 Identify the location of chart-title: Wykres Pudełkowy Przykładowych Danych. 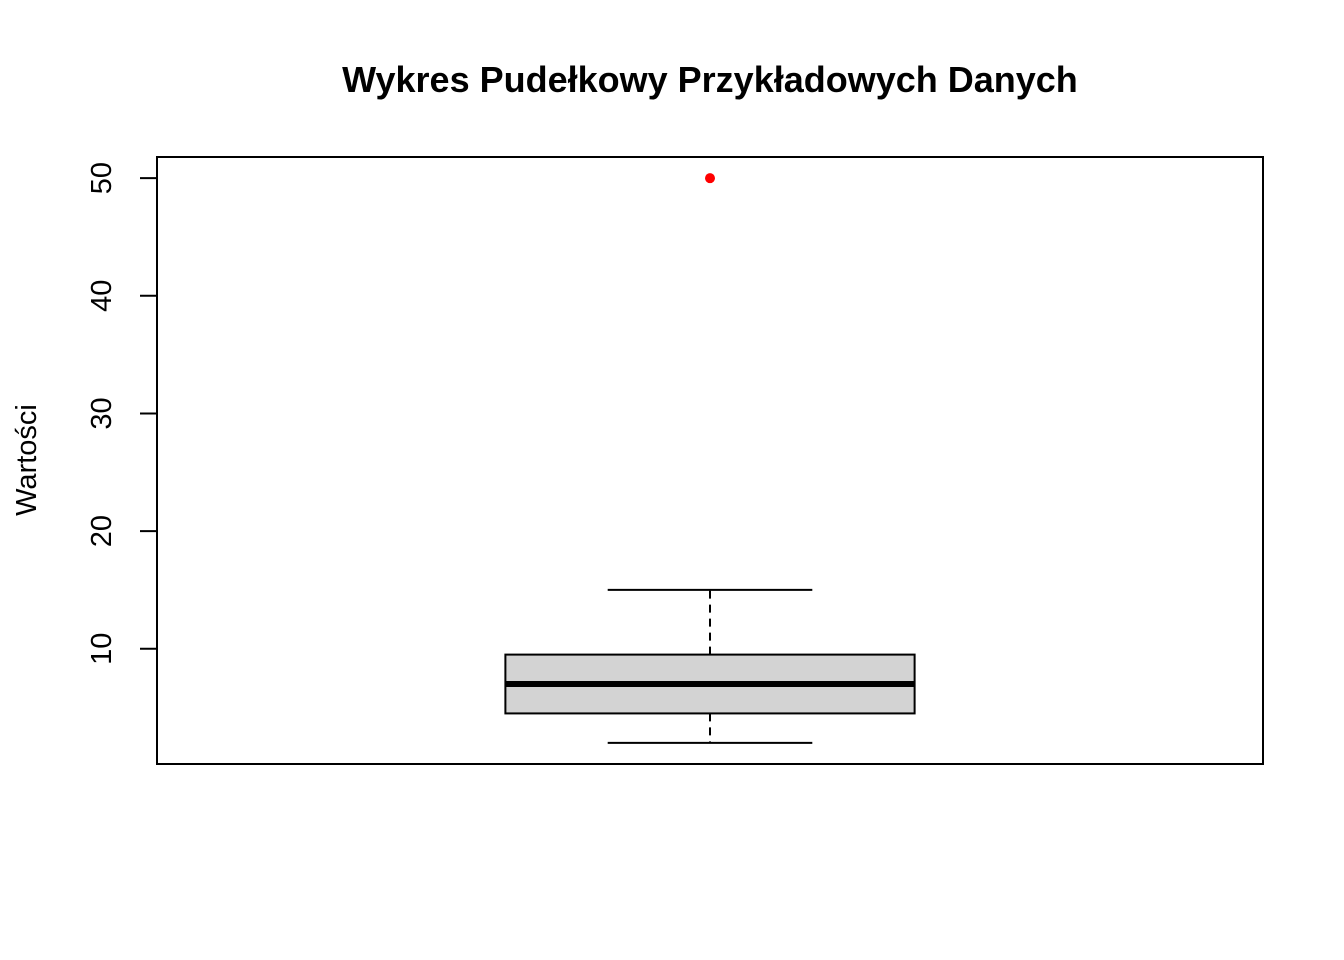
(710, 79).